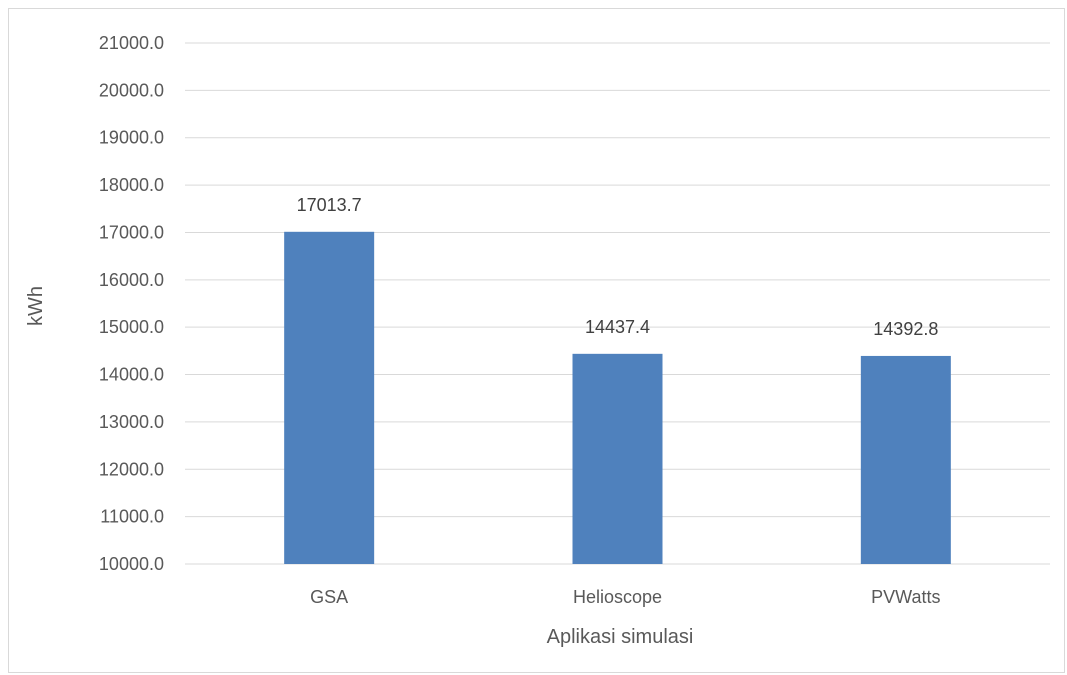 This screenshot has height=675, width=1067. I want to click on y-tick-label: 14000.0, so click(131, 375).